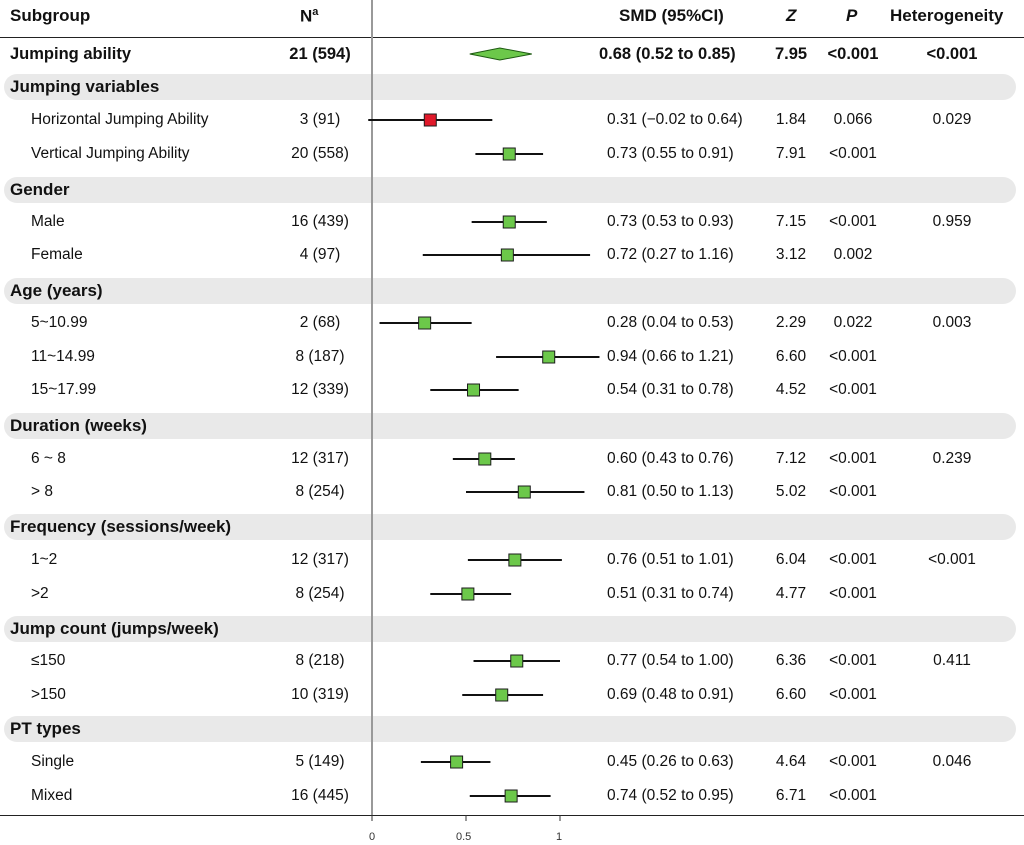  I want to click on row-label: >2, so click(40, 593).